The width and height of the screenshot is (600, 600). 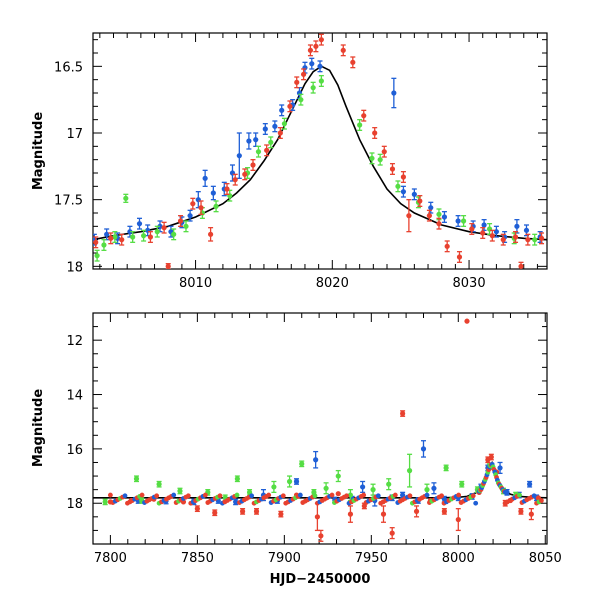 What do you see at coordinates (74, 134) in the screenshot?
I see `top-ytick-label: 17` at bounding box center [74, 134].